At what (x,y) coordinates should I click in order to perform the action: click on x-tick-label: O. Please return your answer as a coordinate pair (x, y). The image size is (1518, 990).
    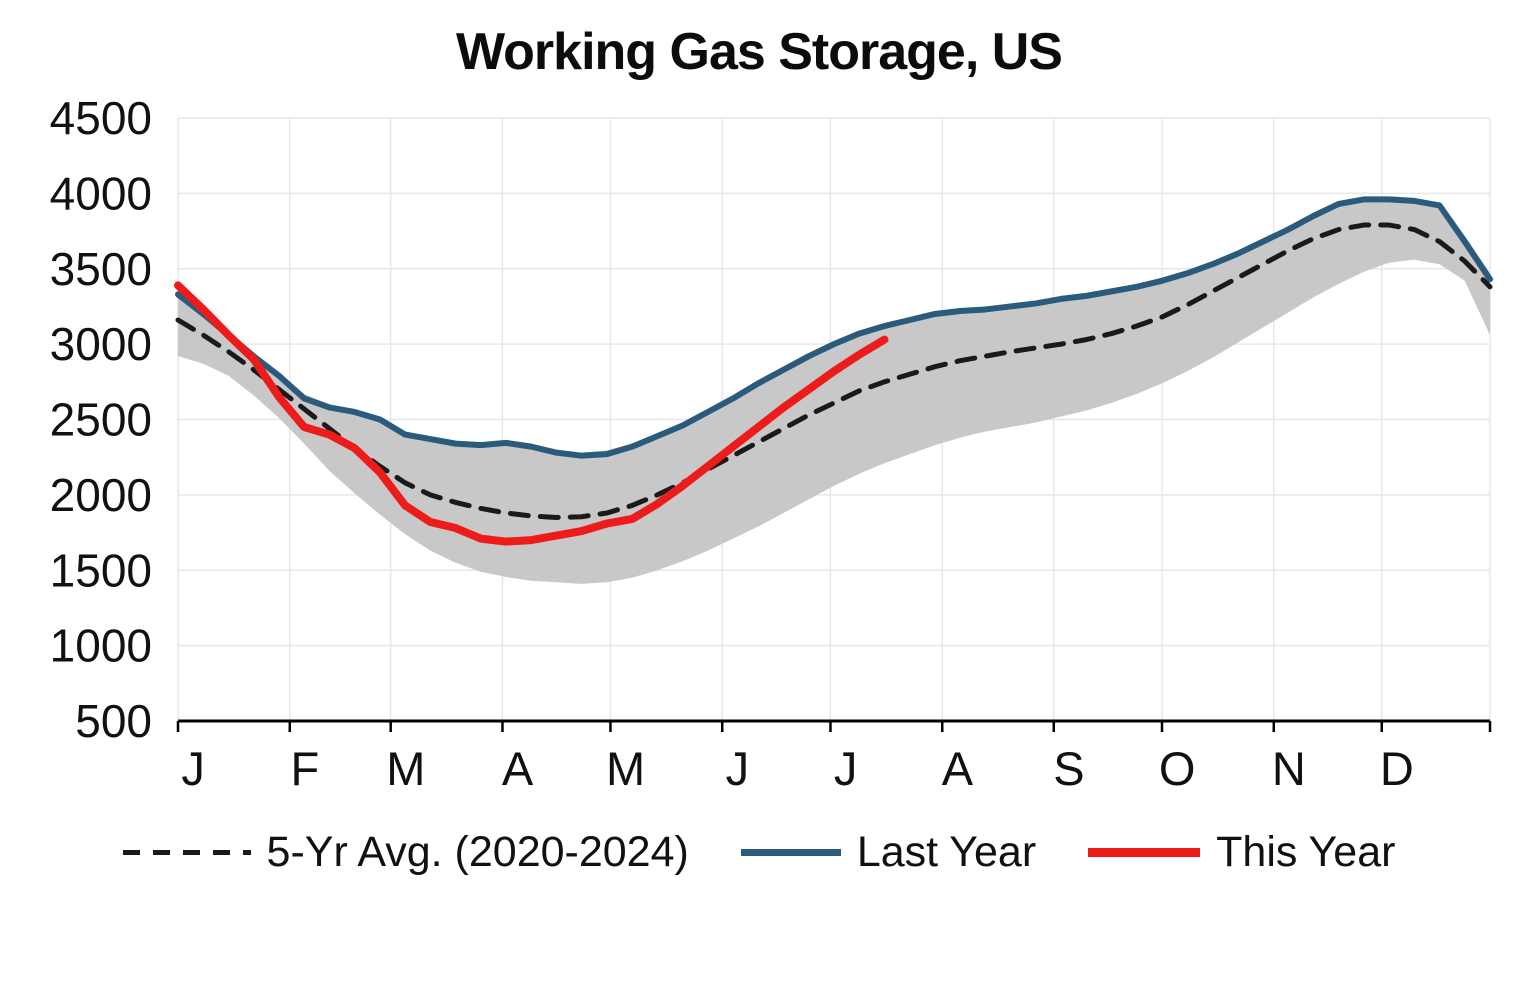
    Looking at the image, I should click on (1177, 768).